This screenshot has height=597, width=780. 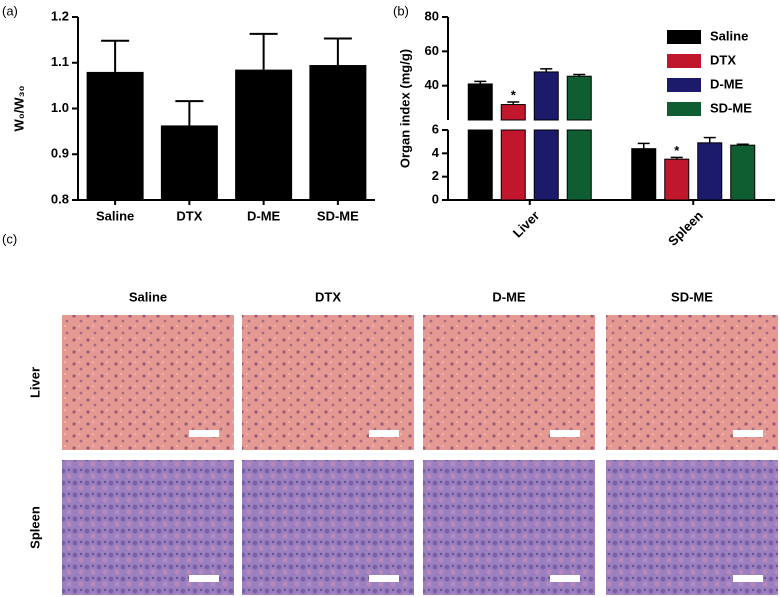 What do you see at coordinates (115, 215) in the screenshot?
I see `x-tick-label: Saline` at bounding box center [115, 215].